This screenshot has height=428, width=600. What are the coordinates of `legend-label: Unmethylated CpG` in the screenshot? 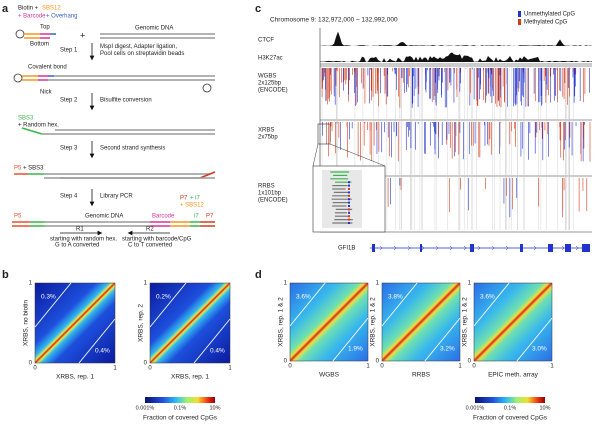 It's located at (549, 15).